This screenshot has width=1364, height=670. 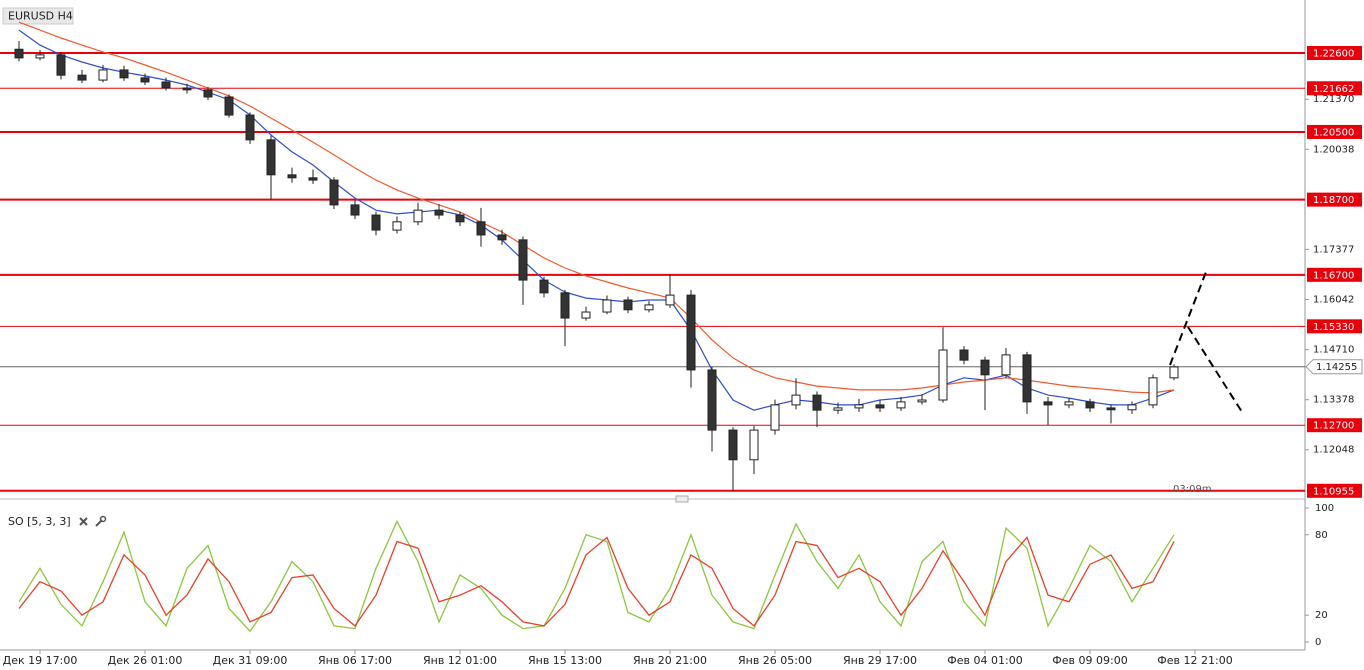 I want to click on level-label: 1.16700, so click(x=1333, y=275).